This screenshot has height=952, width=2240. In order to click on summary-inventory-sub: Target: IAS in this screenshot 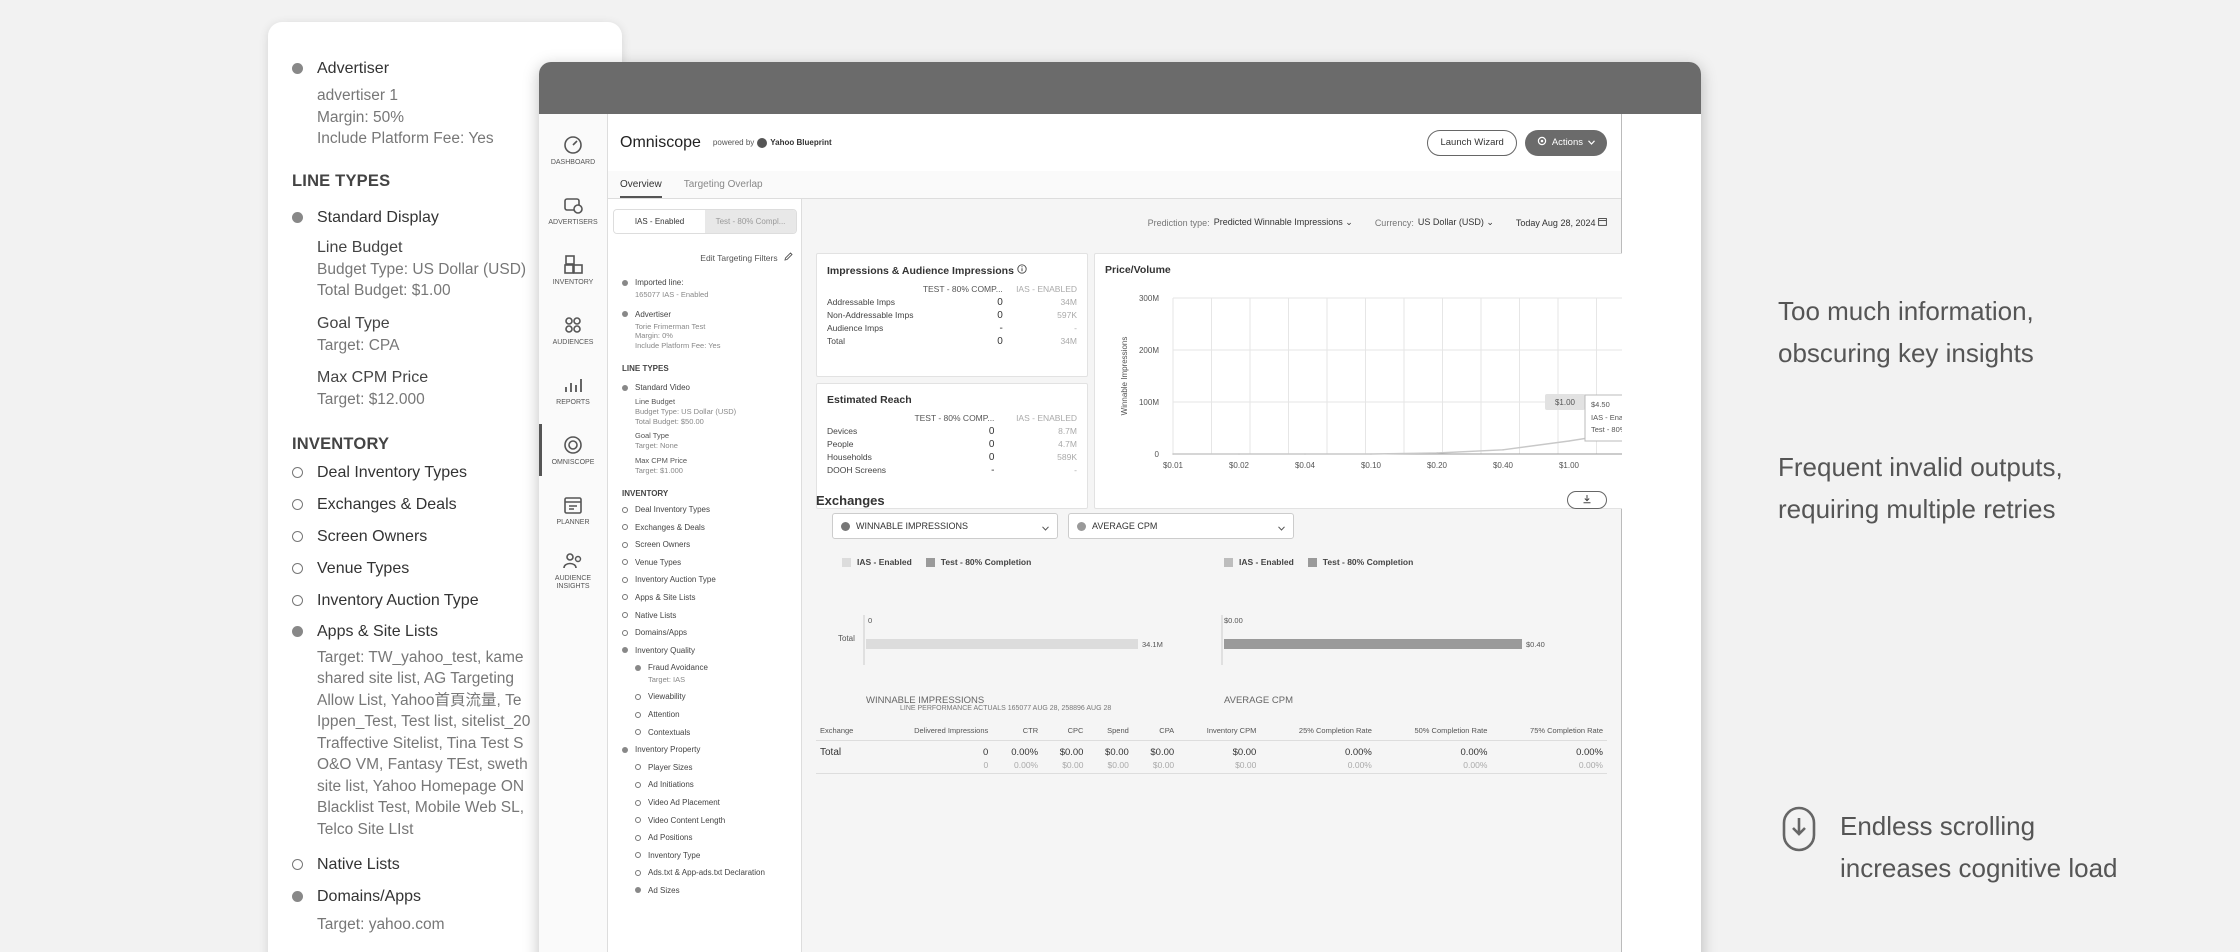, I will do `click(667, 680)`.